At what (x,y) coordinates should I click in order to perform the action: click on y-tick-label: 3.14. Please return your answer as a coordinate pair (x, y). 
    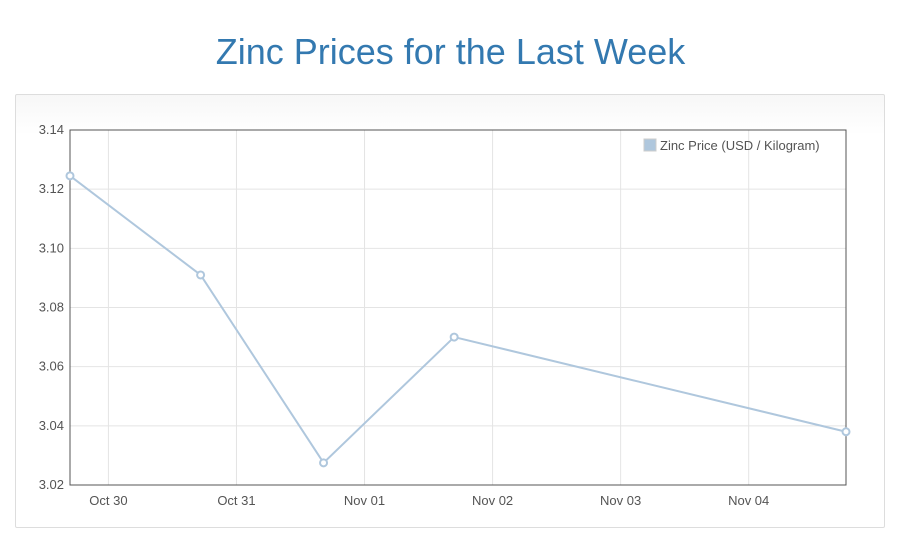
    Looking at the image, I should click on (51, 129).